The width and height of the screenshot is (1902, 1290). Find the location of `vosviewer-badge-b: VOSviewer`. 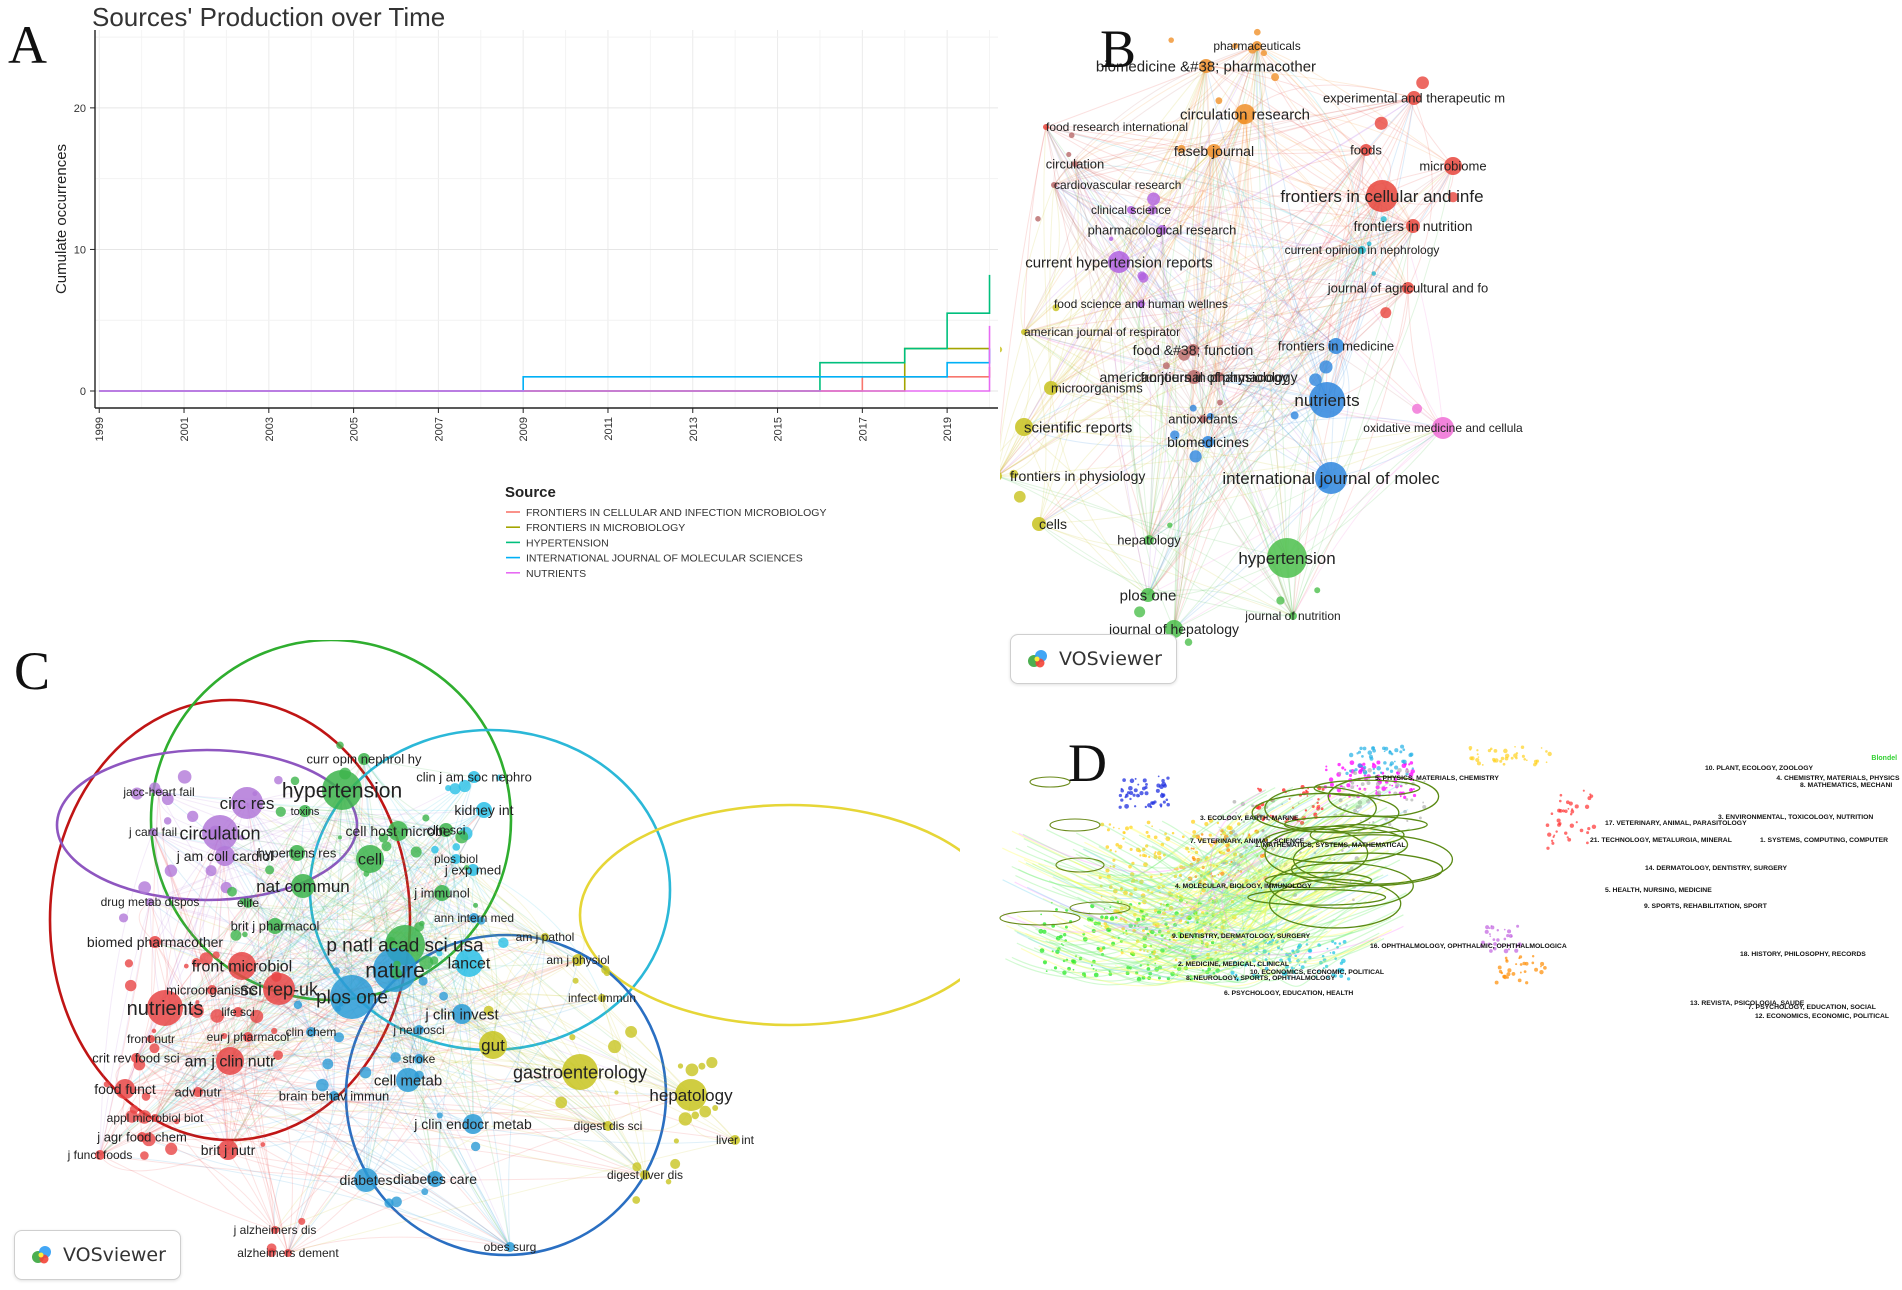

vosviewer-badge-b: VOSviewer is located at coordinates (1093, 659).